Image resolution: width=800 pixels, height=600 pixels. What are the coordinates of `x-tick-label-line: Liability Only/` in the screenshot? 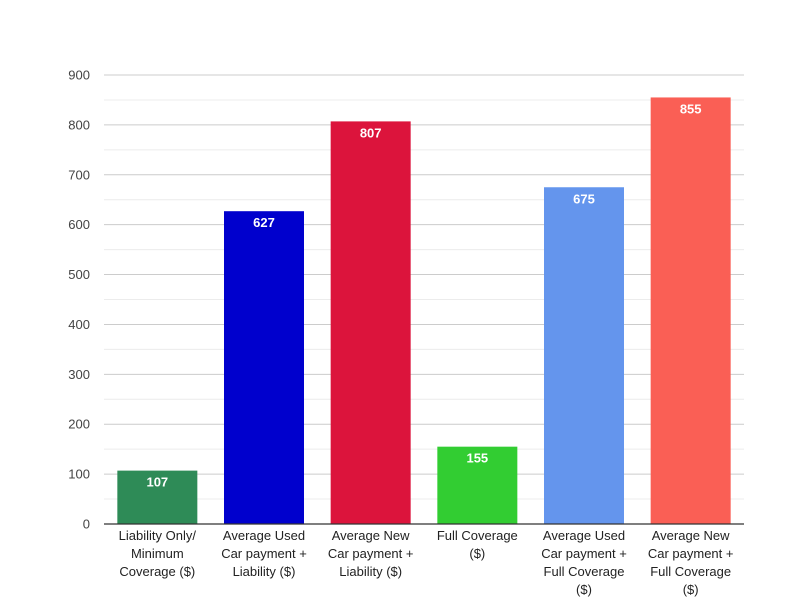 It's located at (158, 535).